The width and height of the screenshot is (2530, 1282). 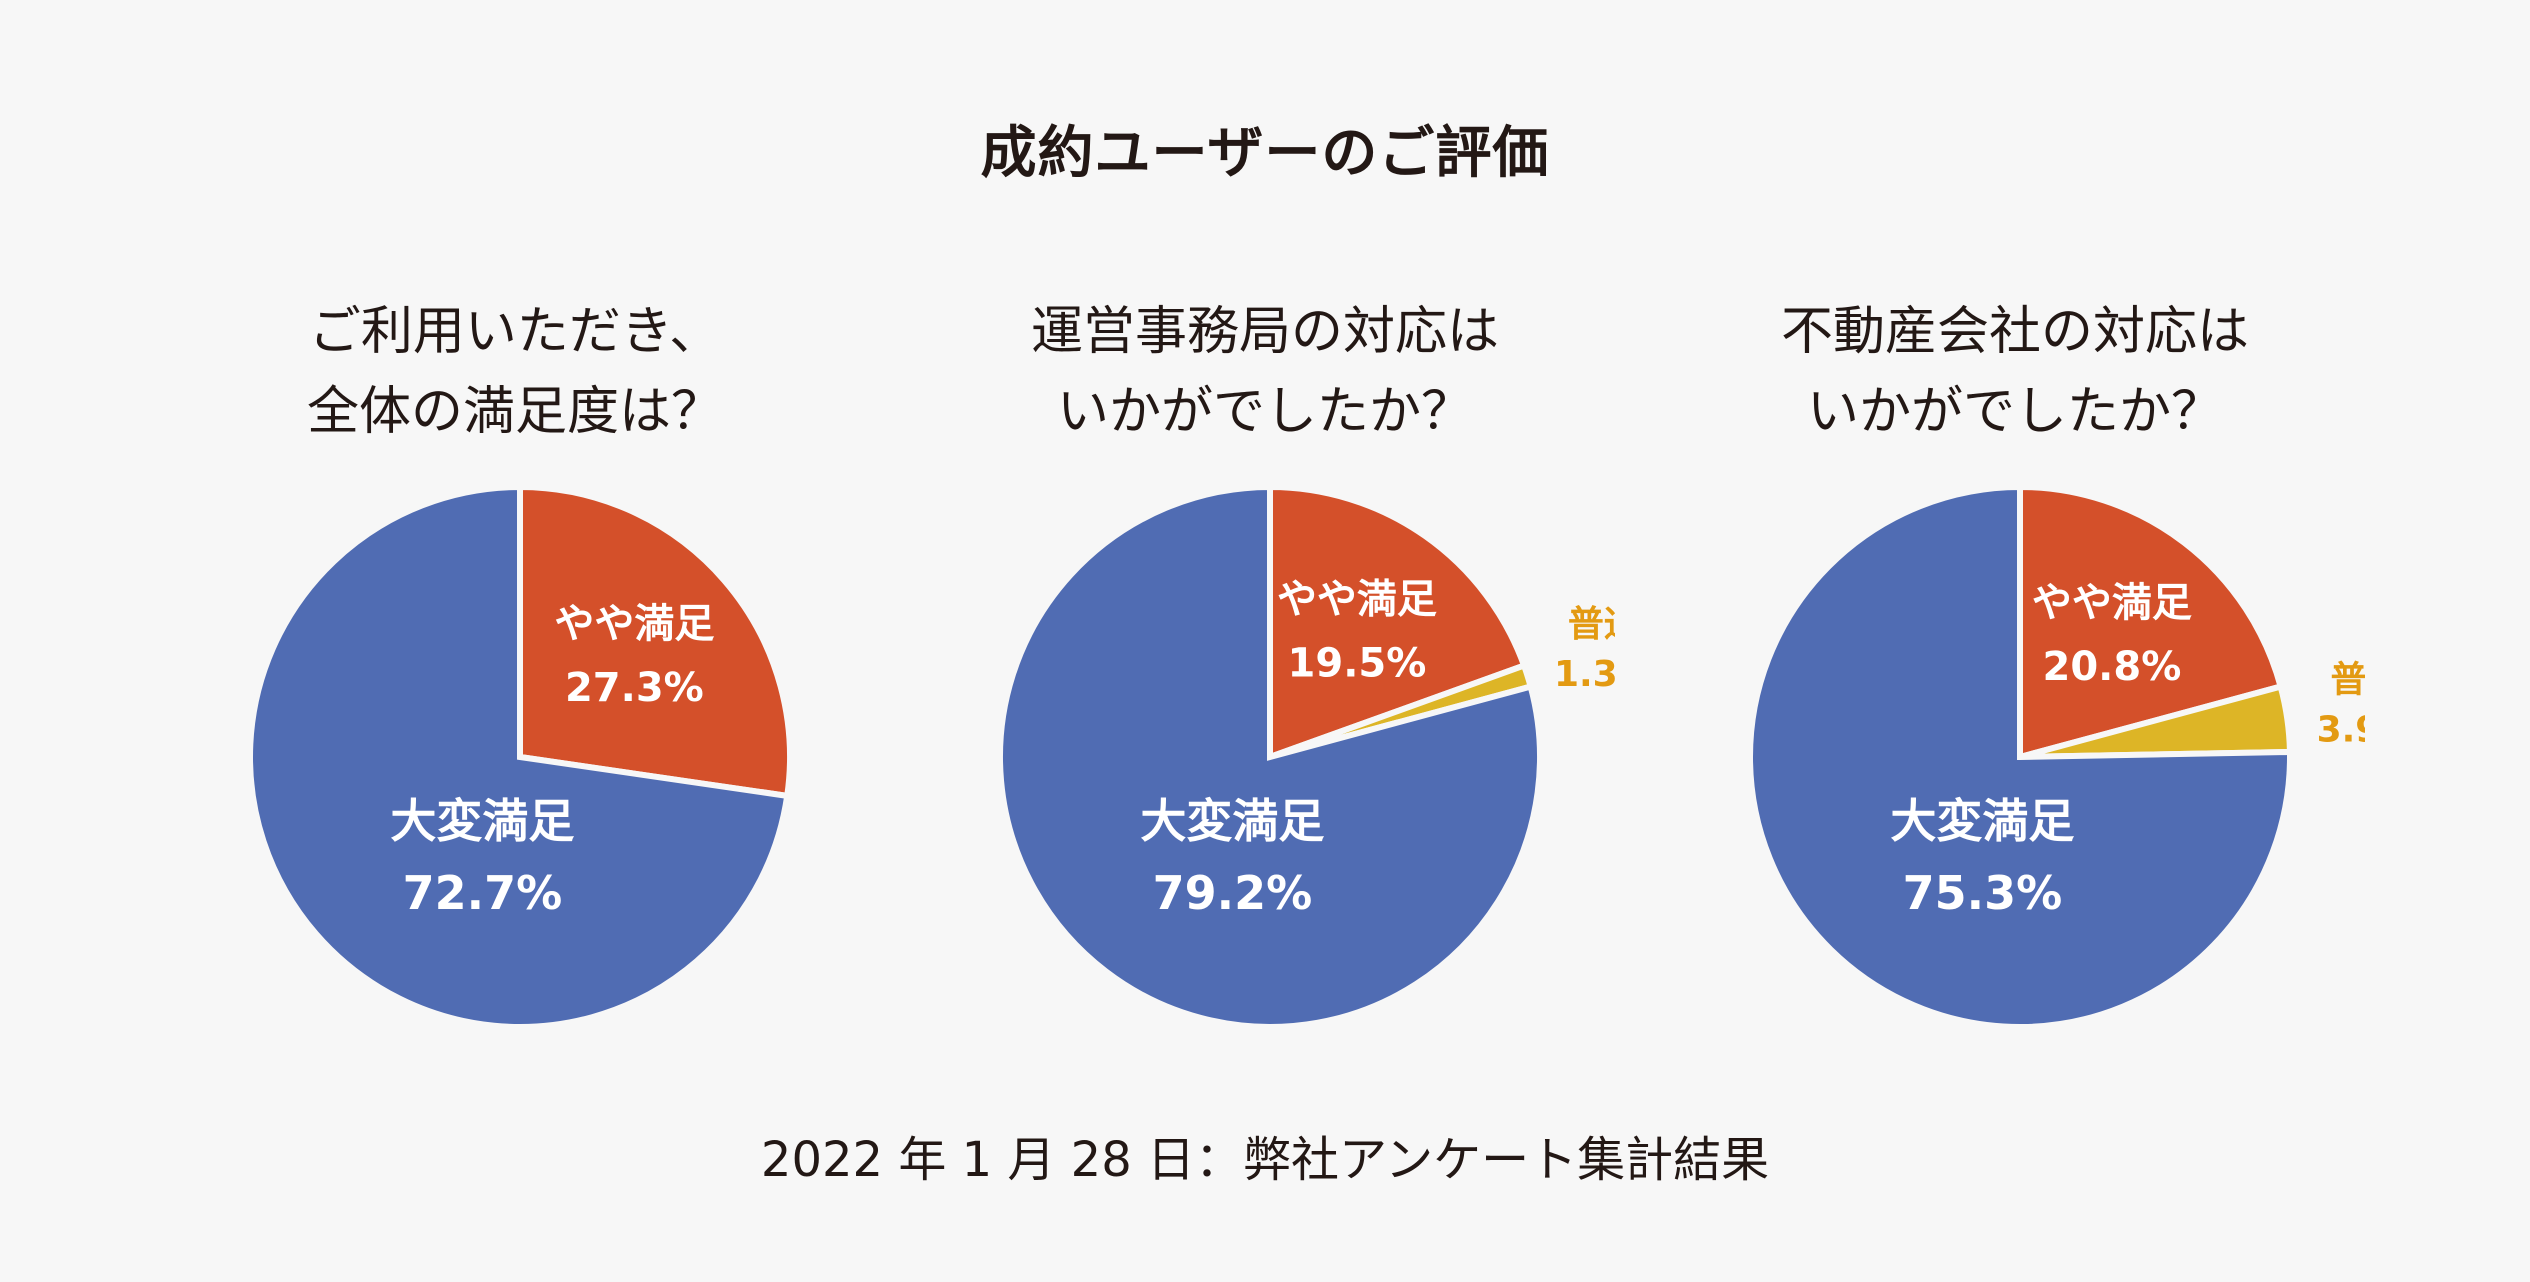 What do you see at coordinates (1233, 893) in the screenshot?
I see `slice-value-label: 79.2%` at bounding box center [1233, 893].